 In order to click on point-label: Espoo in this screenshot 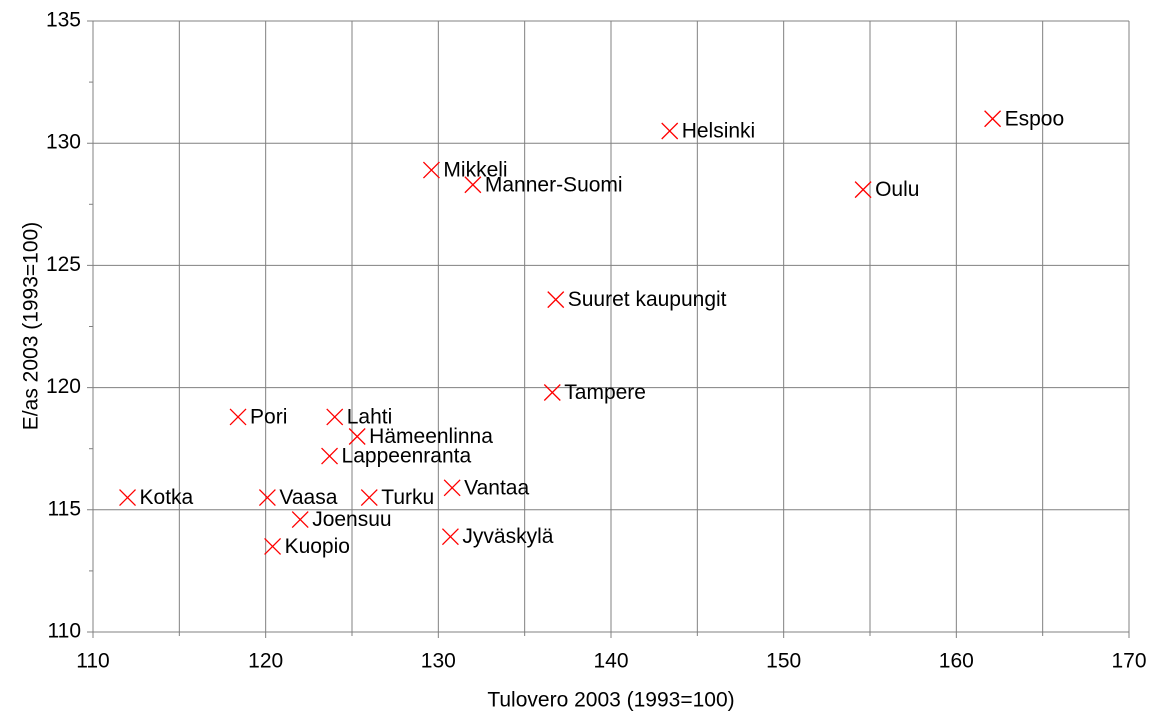, I will do `click(1035, 118)`.